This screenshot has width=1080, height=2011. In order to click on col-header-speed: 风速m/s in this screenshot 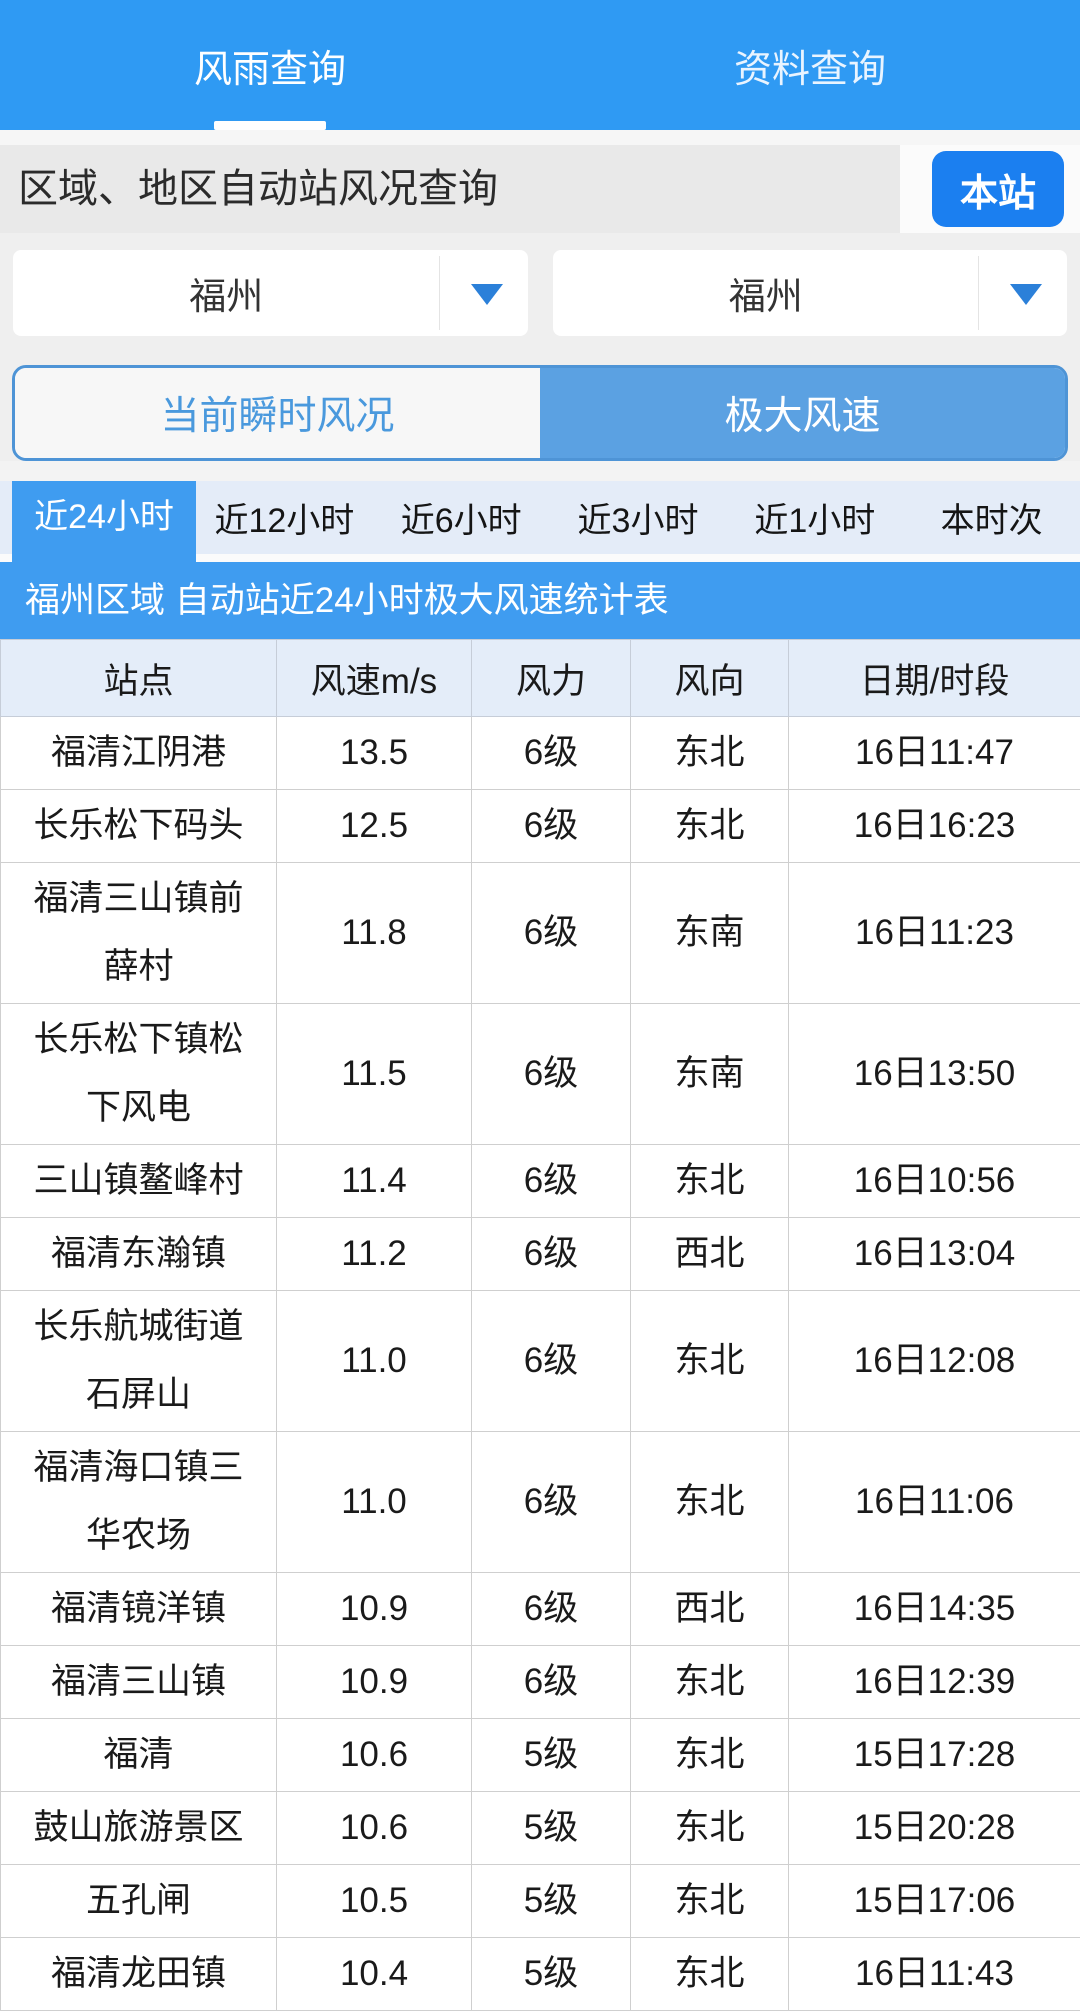, I will do `click(374, 678)`.